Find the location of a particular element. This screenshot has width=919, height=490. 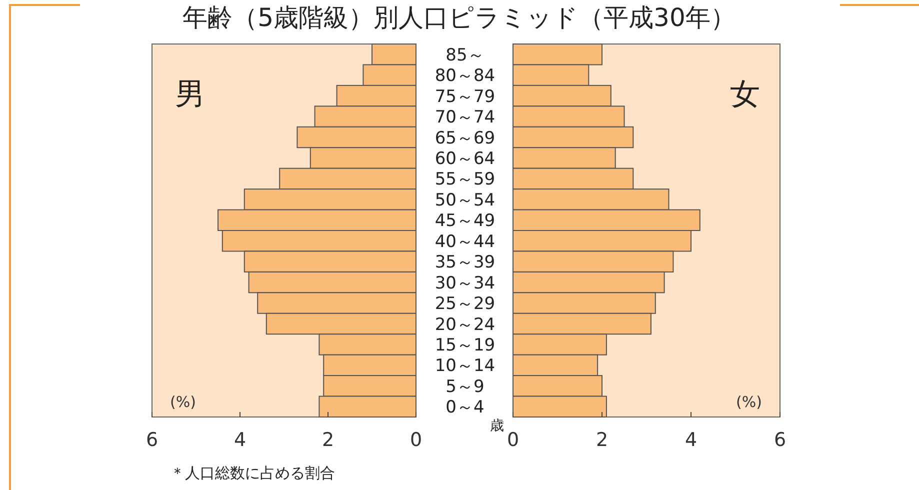

y-tick-label: 80～84 is located at coordinates (465, 76).